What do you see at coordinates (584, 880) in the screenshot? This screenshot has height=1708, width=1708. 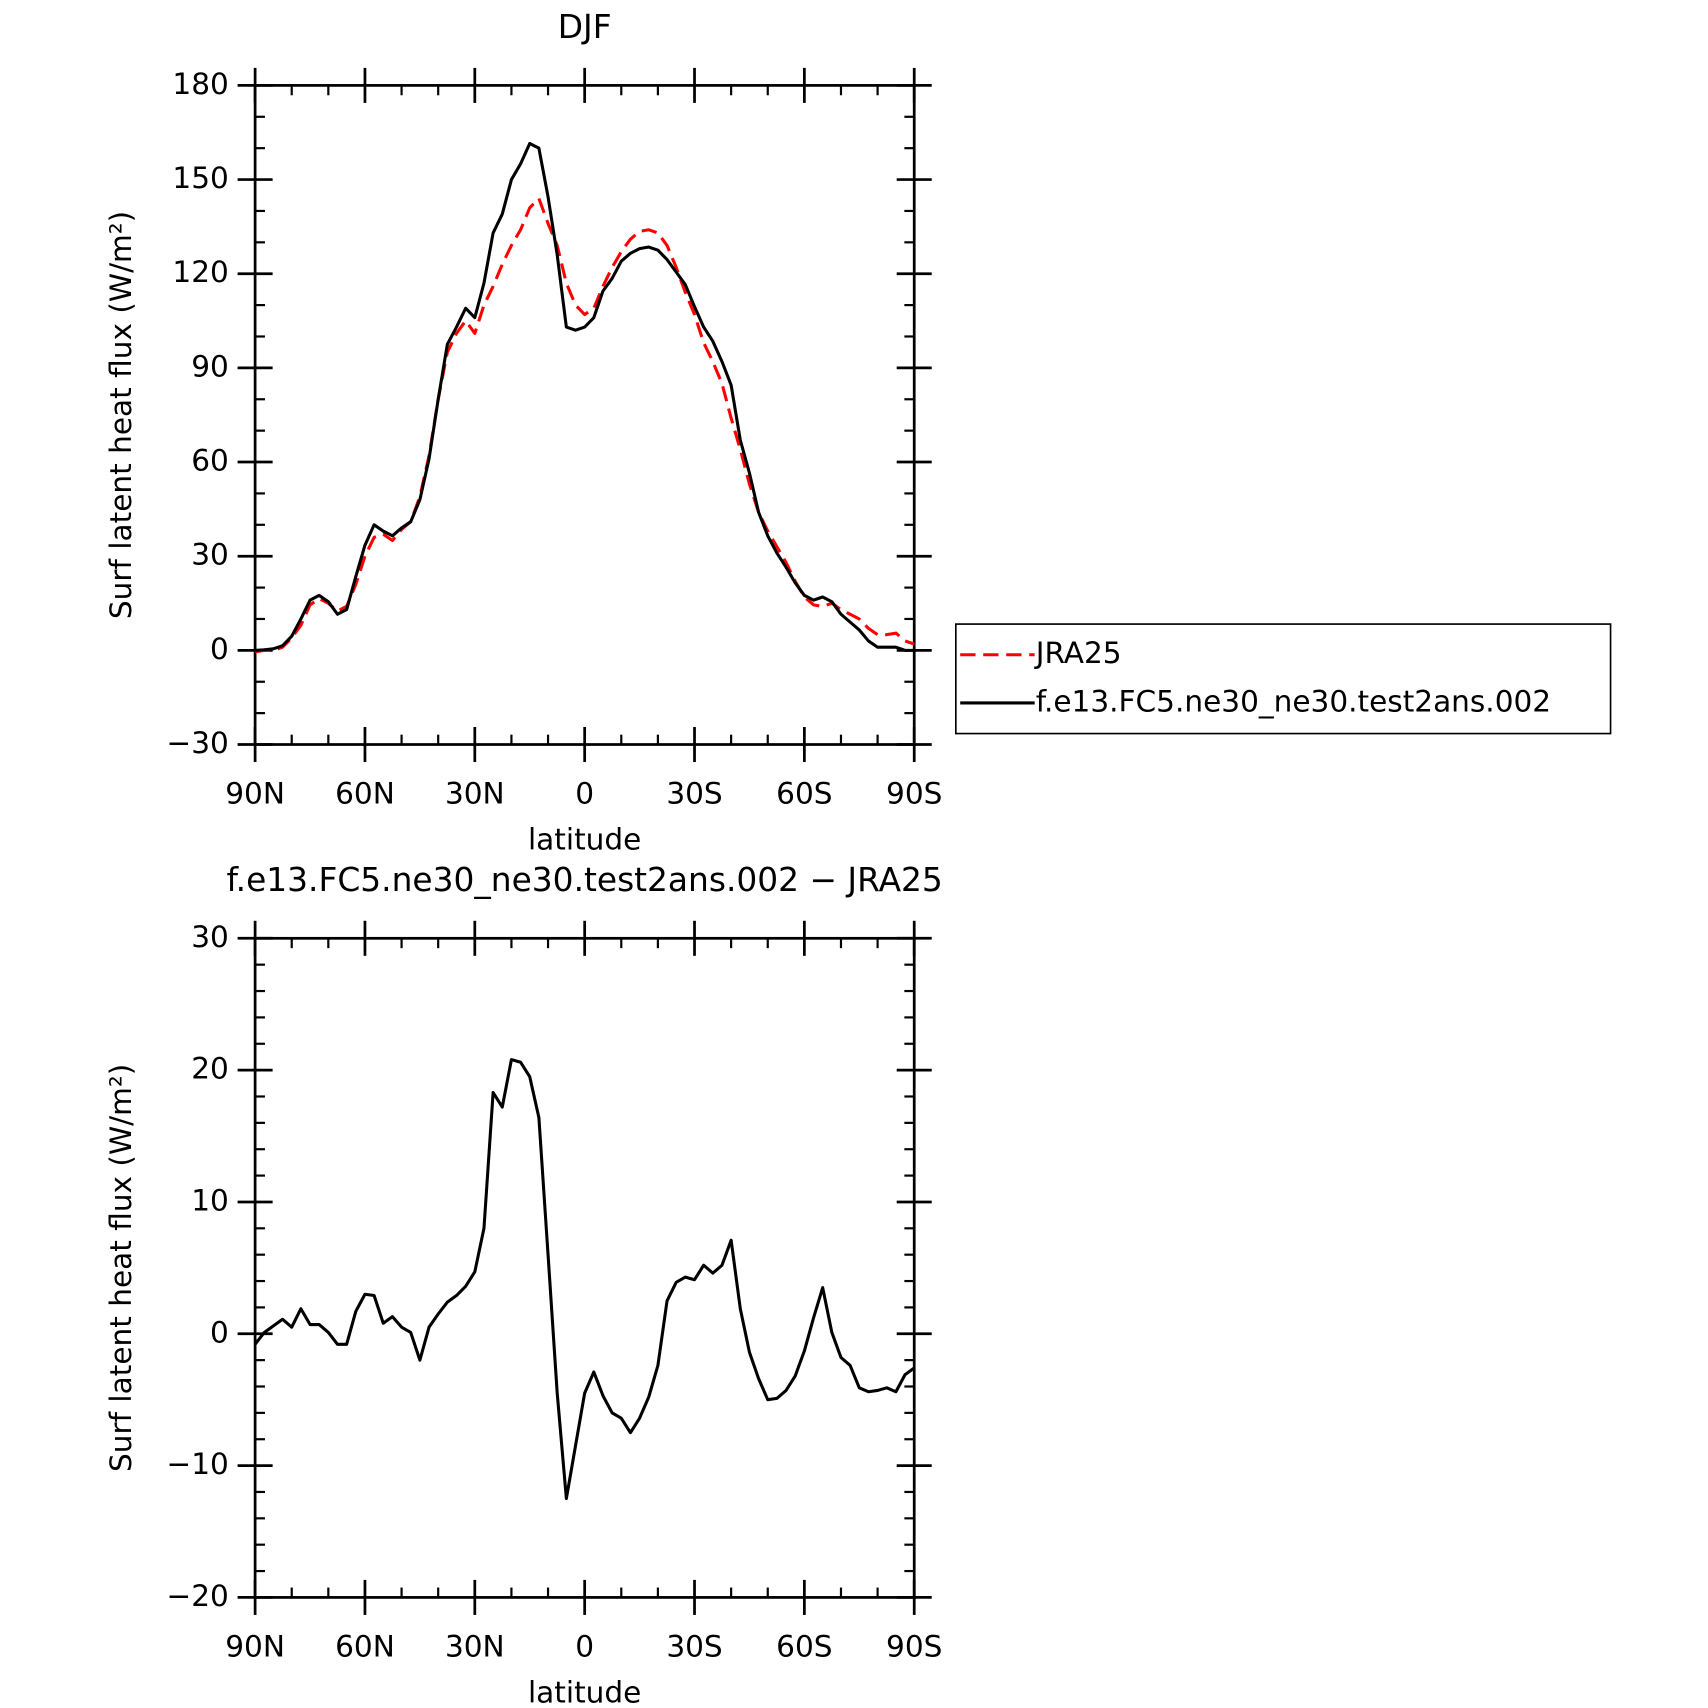 I see `chart-title: f.e13.FC5.ne30_ne30.test2ans.002 − JRA25` at bounding box center [584, 880].